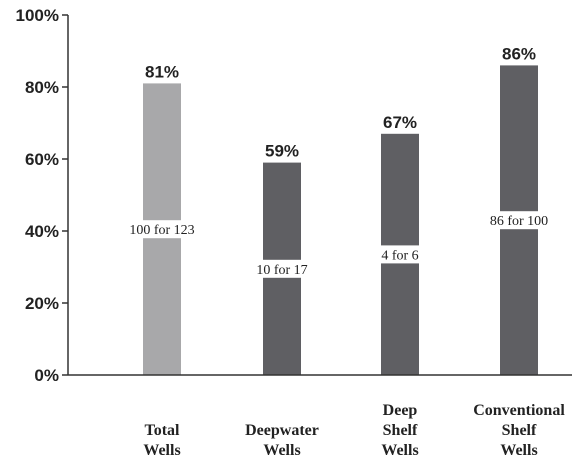 Image resolution: width=577 pixels, height=468 pixels. Describe the element at coordinates (42, 87) in the screenshot. I see `y-tick-label: 80%` at that location.